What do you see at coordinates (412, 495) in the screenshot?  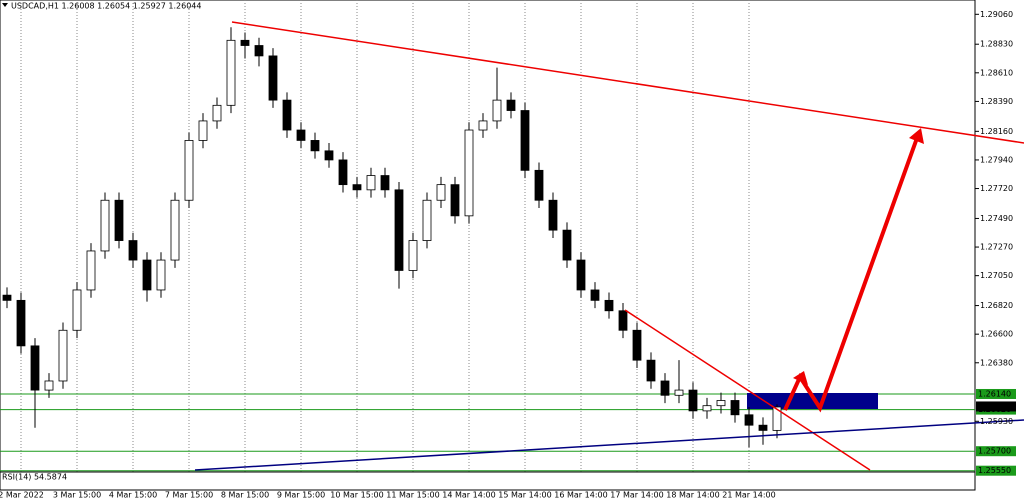 I see `x-tick-label: 11 Mar 15:00` at bounding box center [412, 495].